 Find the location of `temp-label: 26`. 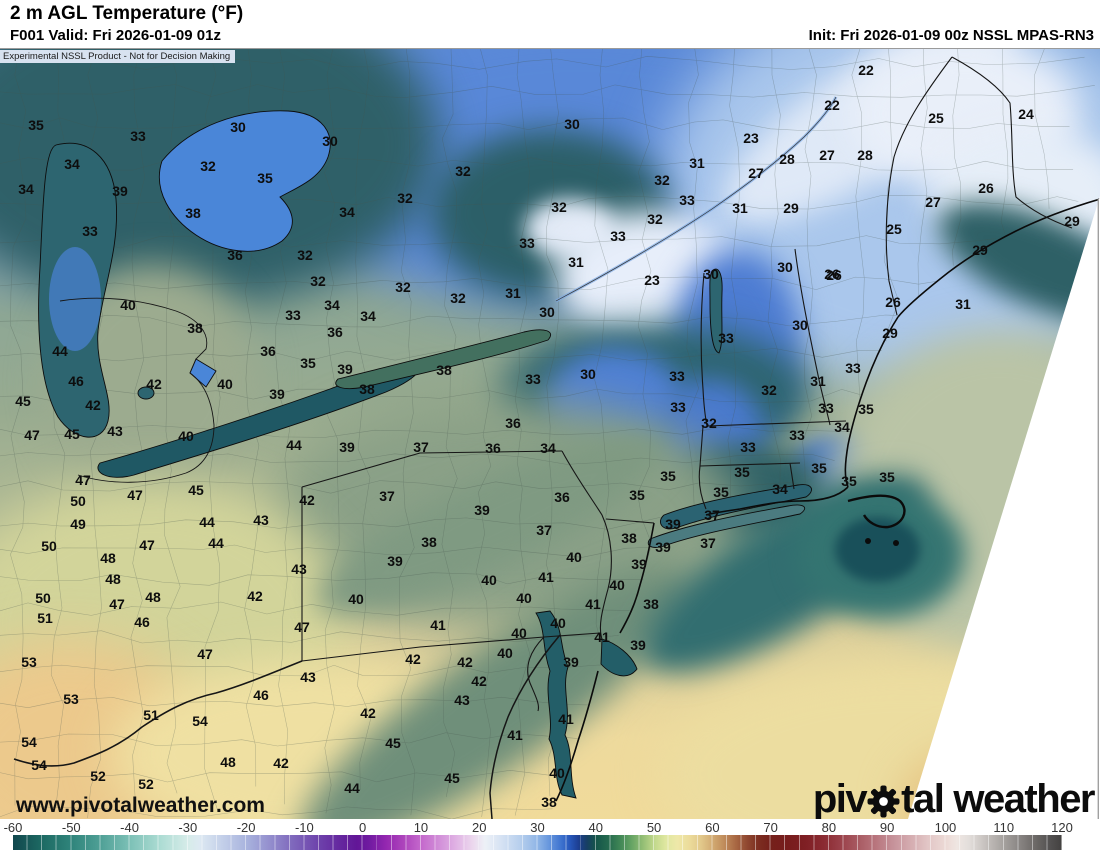

temp-label: 26 is located at coordinates (986, 188).